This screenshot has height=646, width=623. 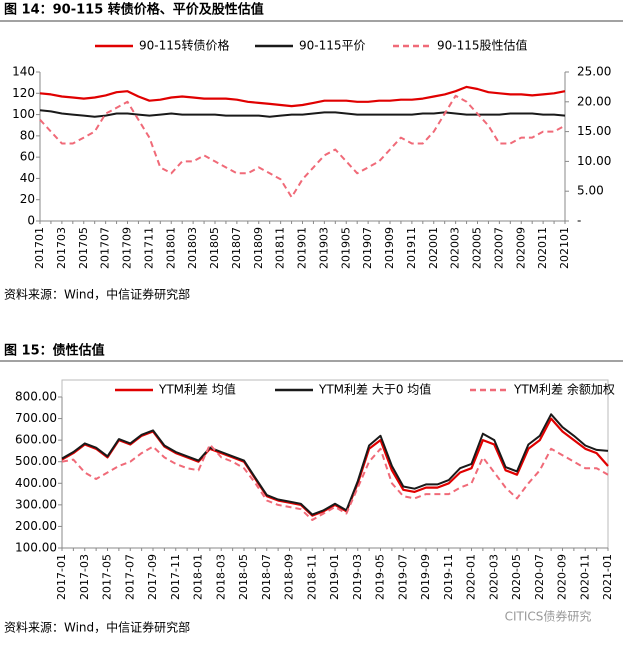 I want to click on x-tick-label: 201701, so click(x=39, y=248).